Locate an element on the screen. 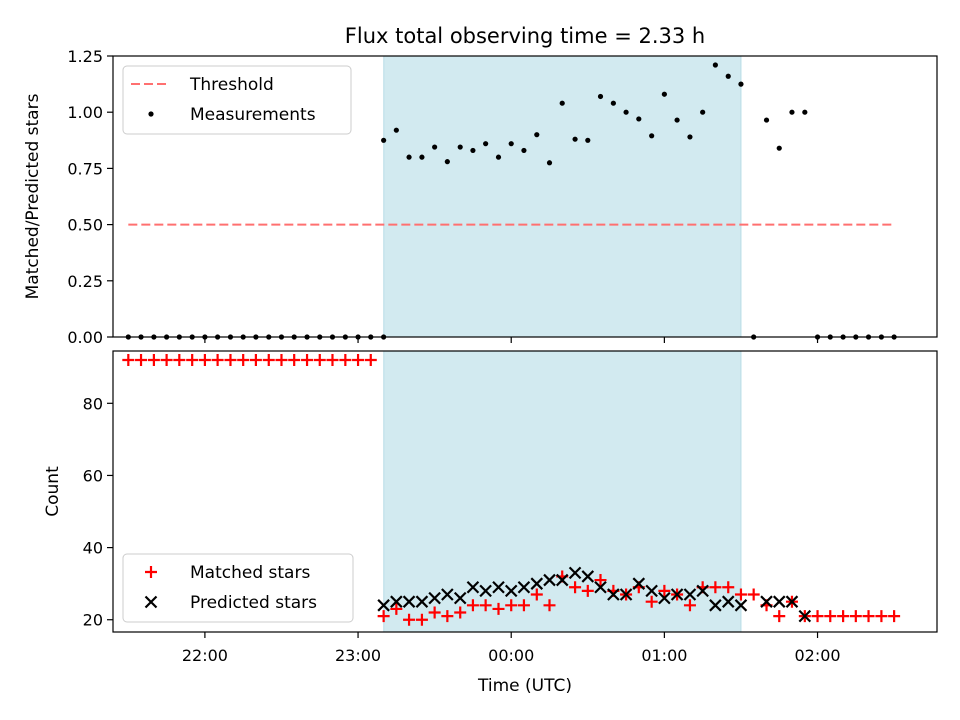 This screenshot has width=960, height=720. legend: Threshold Measurements is located at coordinates (237, 100).